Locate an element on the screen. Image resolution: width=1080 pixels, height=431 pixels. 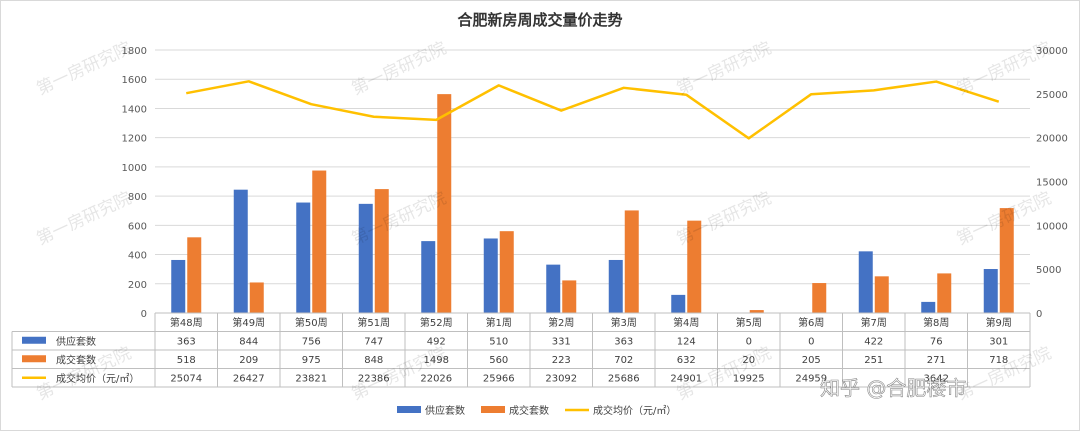
category-label: 第6周 is located at coordinates (811, 322).